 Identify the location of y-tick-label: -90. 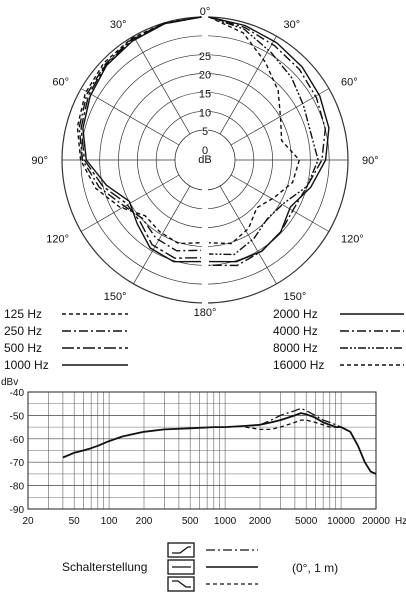
(17, 510).